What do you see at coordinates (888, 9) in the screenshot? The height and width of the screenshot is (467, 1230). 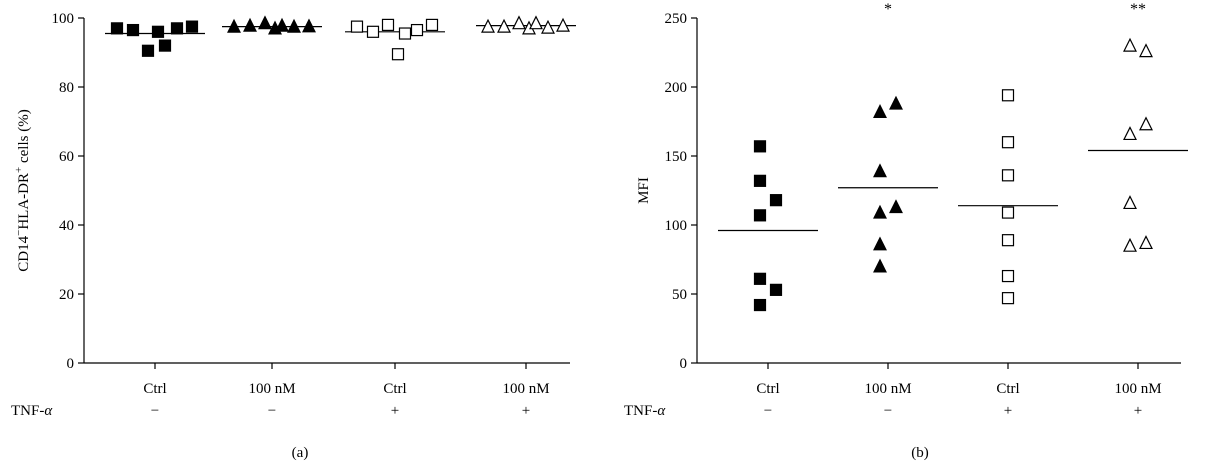 I see `significance-label: *` at bounding box center [888, 9].